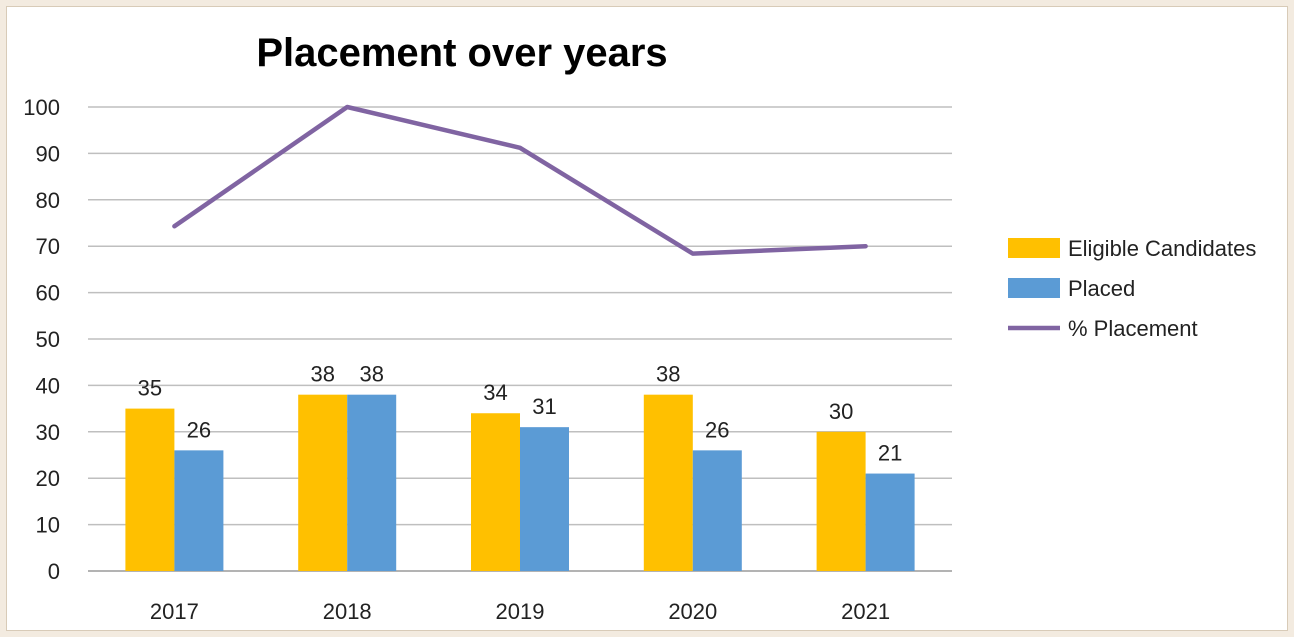  Describe the element at coordinates (48, 153) in the screenshot. I see `y-tick-label: 90` at that location.